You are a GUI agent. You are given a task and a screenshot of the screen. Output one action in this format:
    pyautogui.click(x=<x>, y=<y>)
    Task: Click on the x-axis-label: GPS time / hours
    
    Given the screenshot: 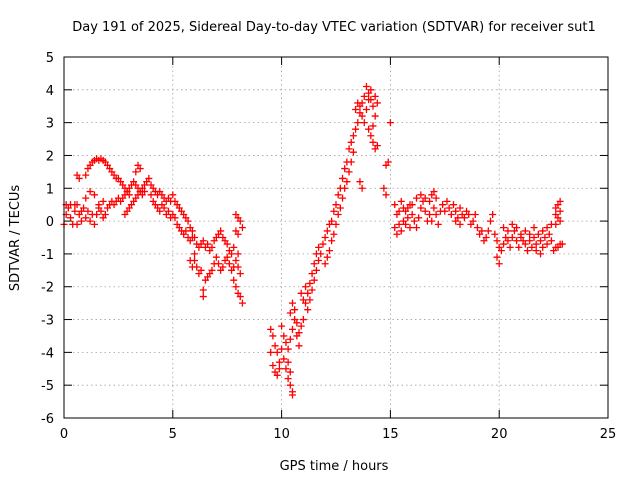 What is the action you would take?
    pyautogui.click(x=334, y=466)
    